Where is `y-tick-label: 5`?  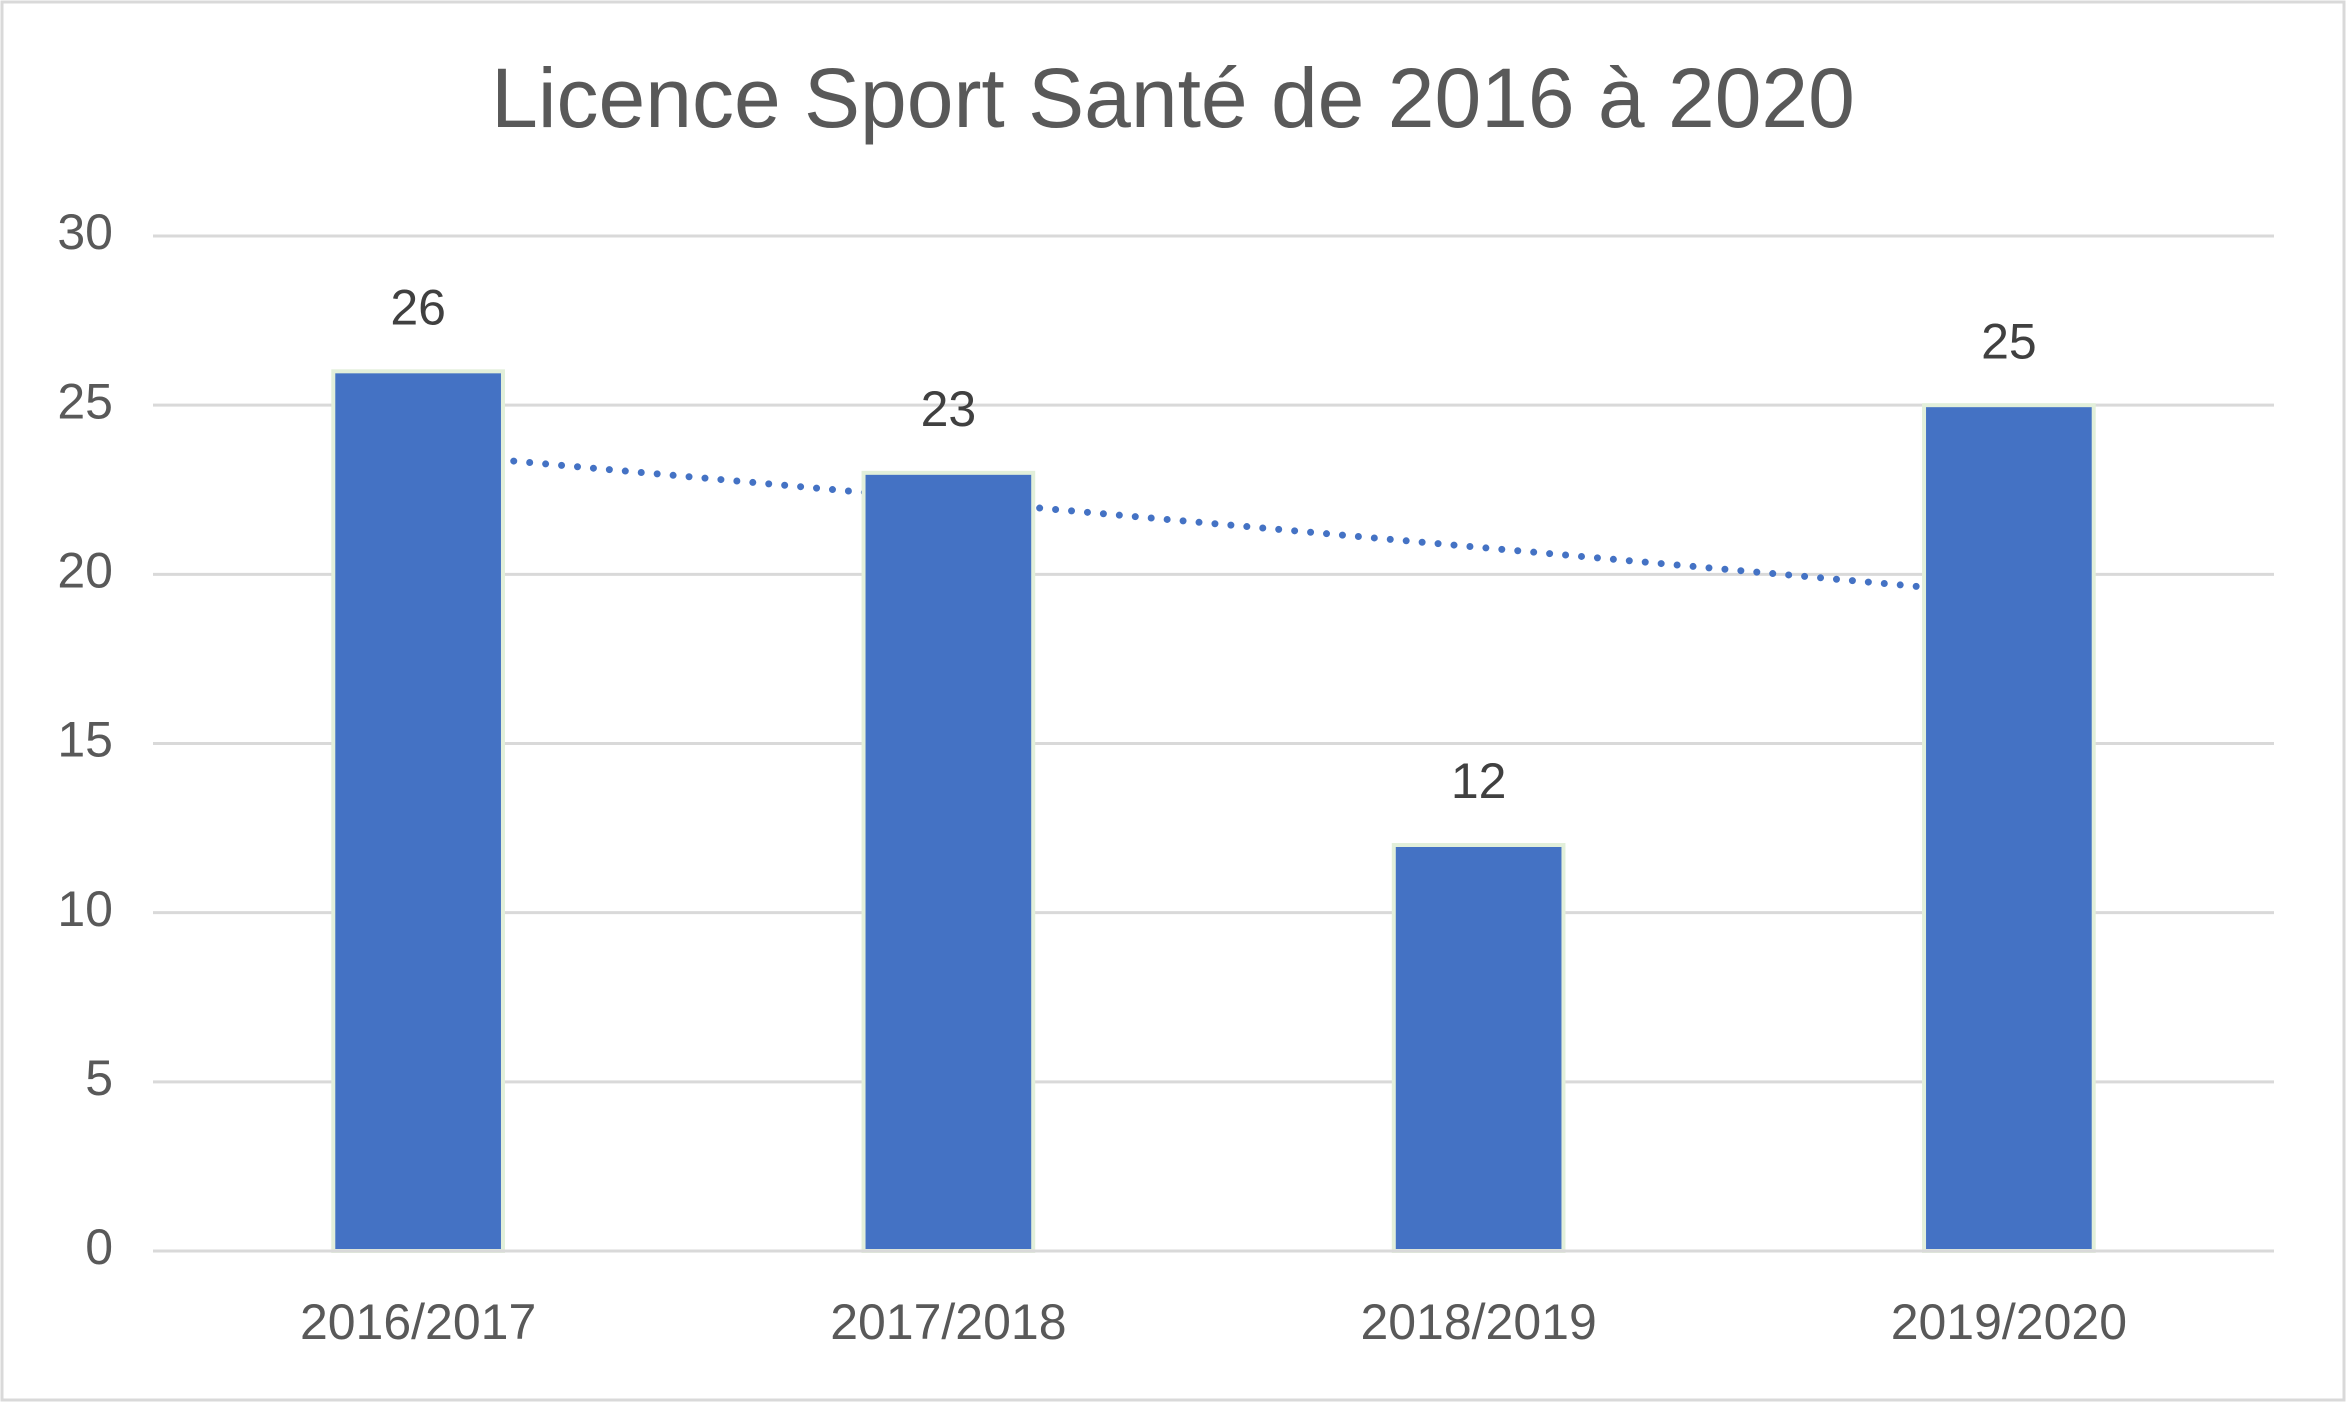
y-tick-label: 5 is located at coordinates (99, 1078).